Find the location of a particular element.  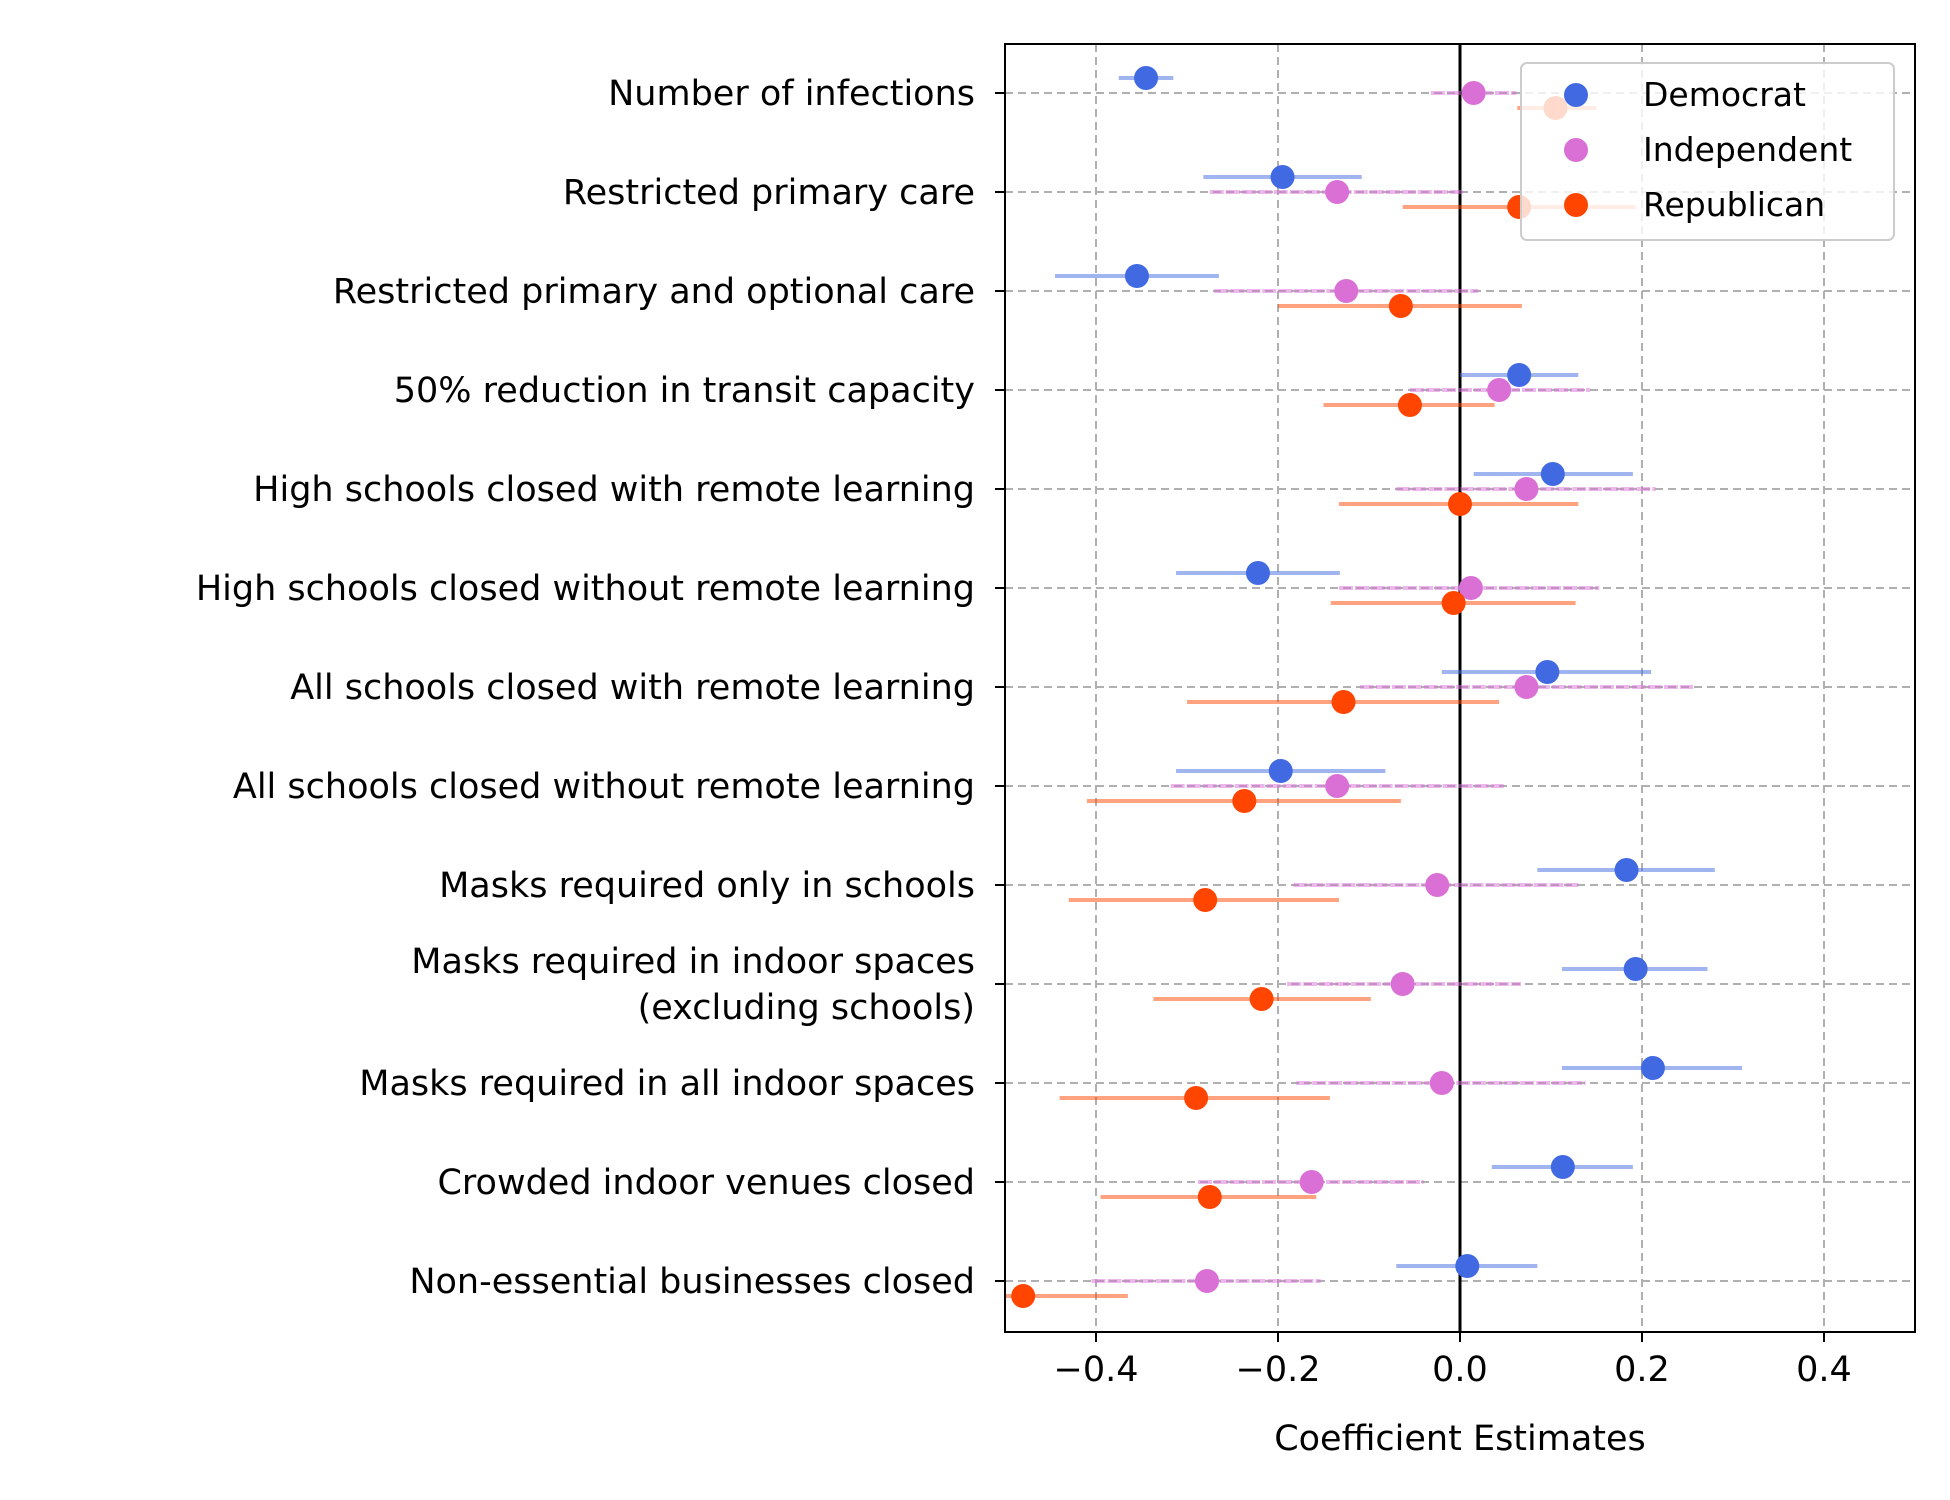

y-category-label: Non-essential businesses closed is located at coordinates (692, 1282).